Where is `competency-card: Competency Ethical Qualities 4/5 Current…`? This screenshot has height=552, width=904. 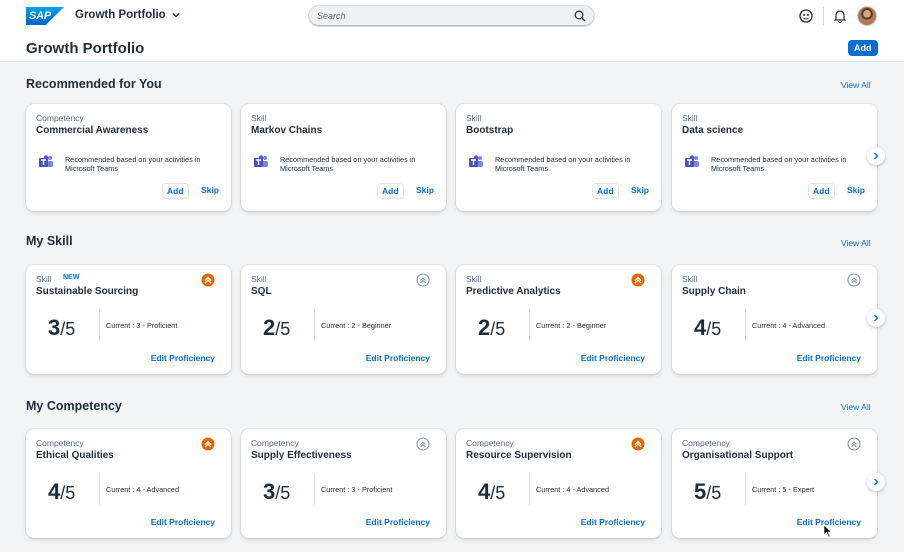
competency-card: Competency Ethical Qualities 4/5 Current… is located at coordinates (128, 483).